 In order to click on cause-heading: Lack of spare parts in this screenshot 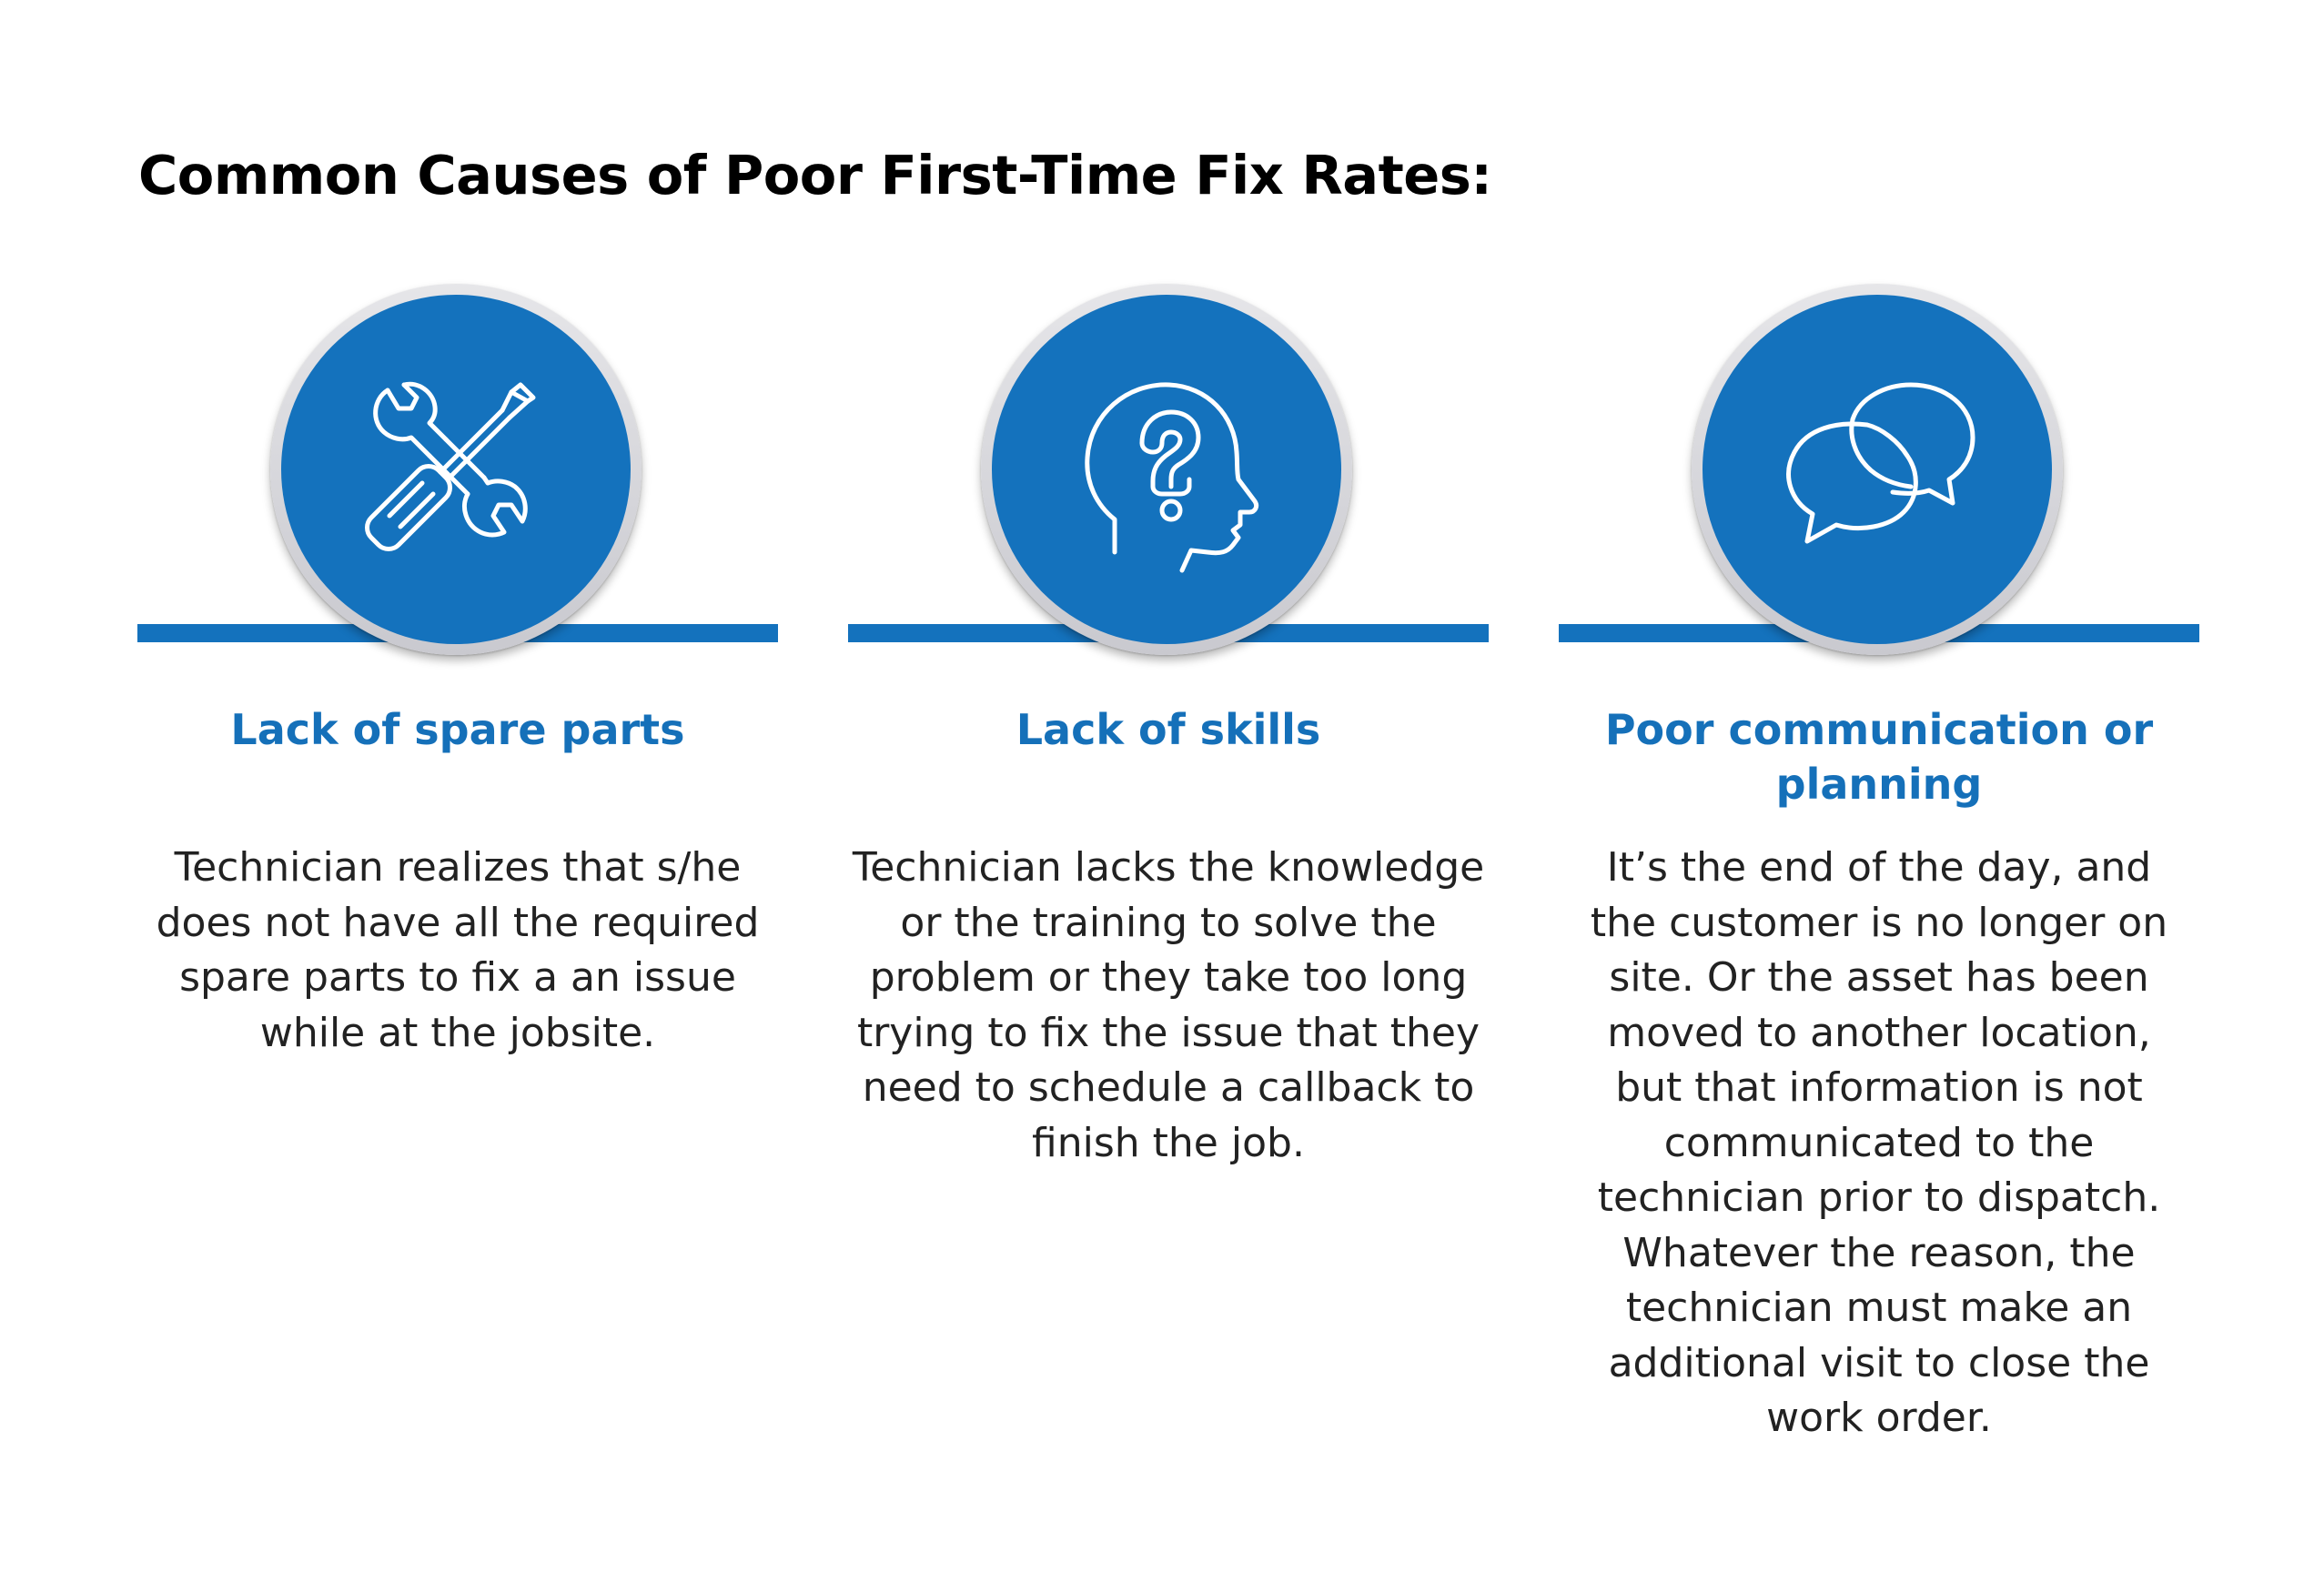, I will do `click(457, 729)`.